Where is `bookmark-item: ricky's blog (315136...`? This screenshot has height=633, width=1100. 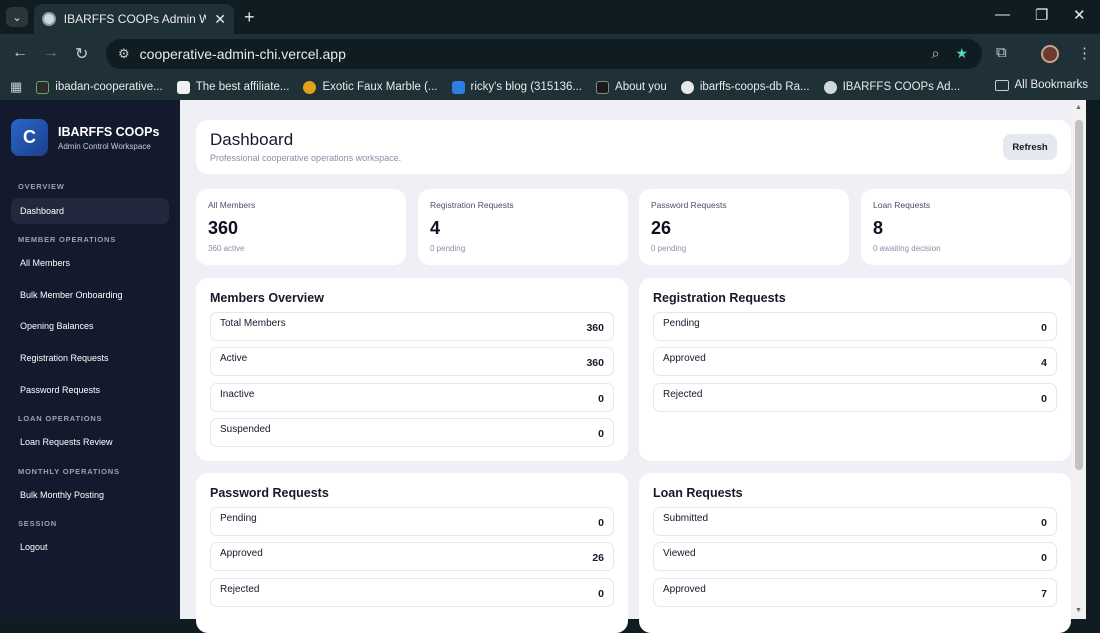 bookmark-item: ricky's blog (315136... is located at coordinates (516, 87).